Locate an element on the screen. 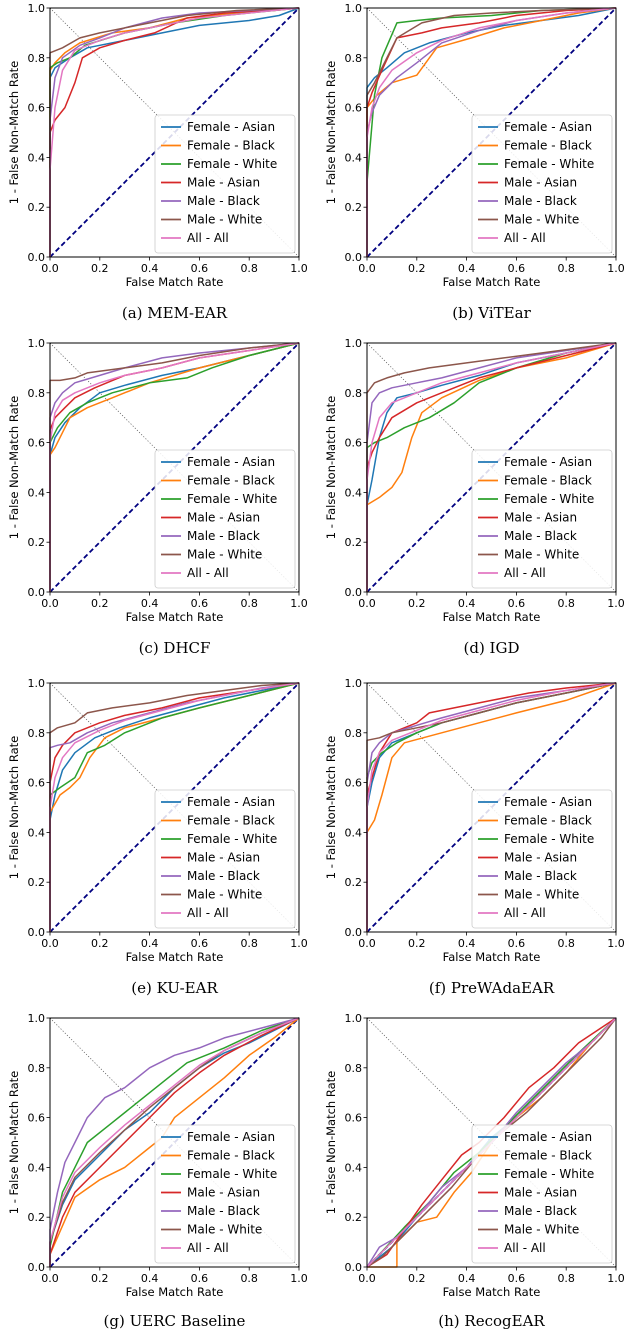 This screenshot has width=626, height=1344. panel-caption: (c) DHCF is located at coordinates (175, 648).